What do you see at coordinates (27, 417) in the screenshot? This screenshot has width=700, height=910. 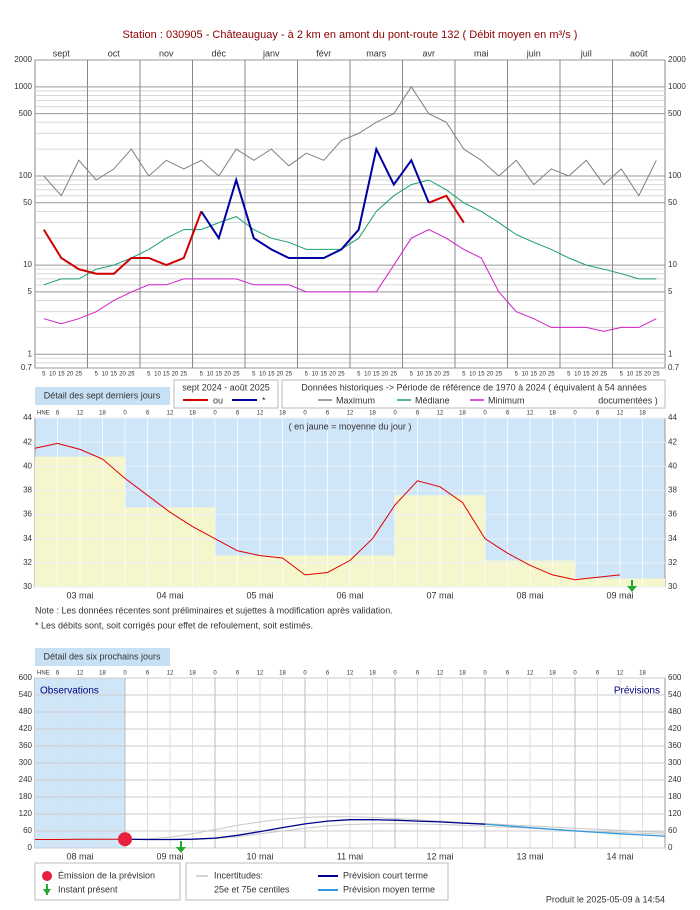 I see `y-tick-label: 44` at bounding box center [27, 417].